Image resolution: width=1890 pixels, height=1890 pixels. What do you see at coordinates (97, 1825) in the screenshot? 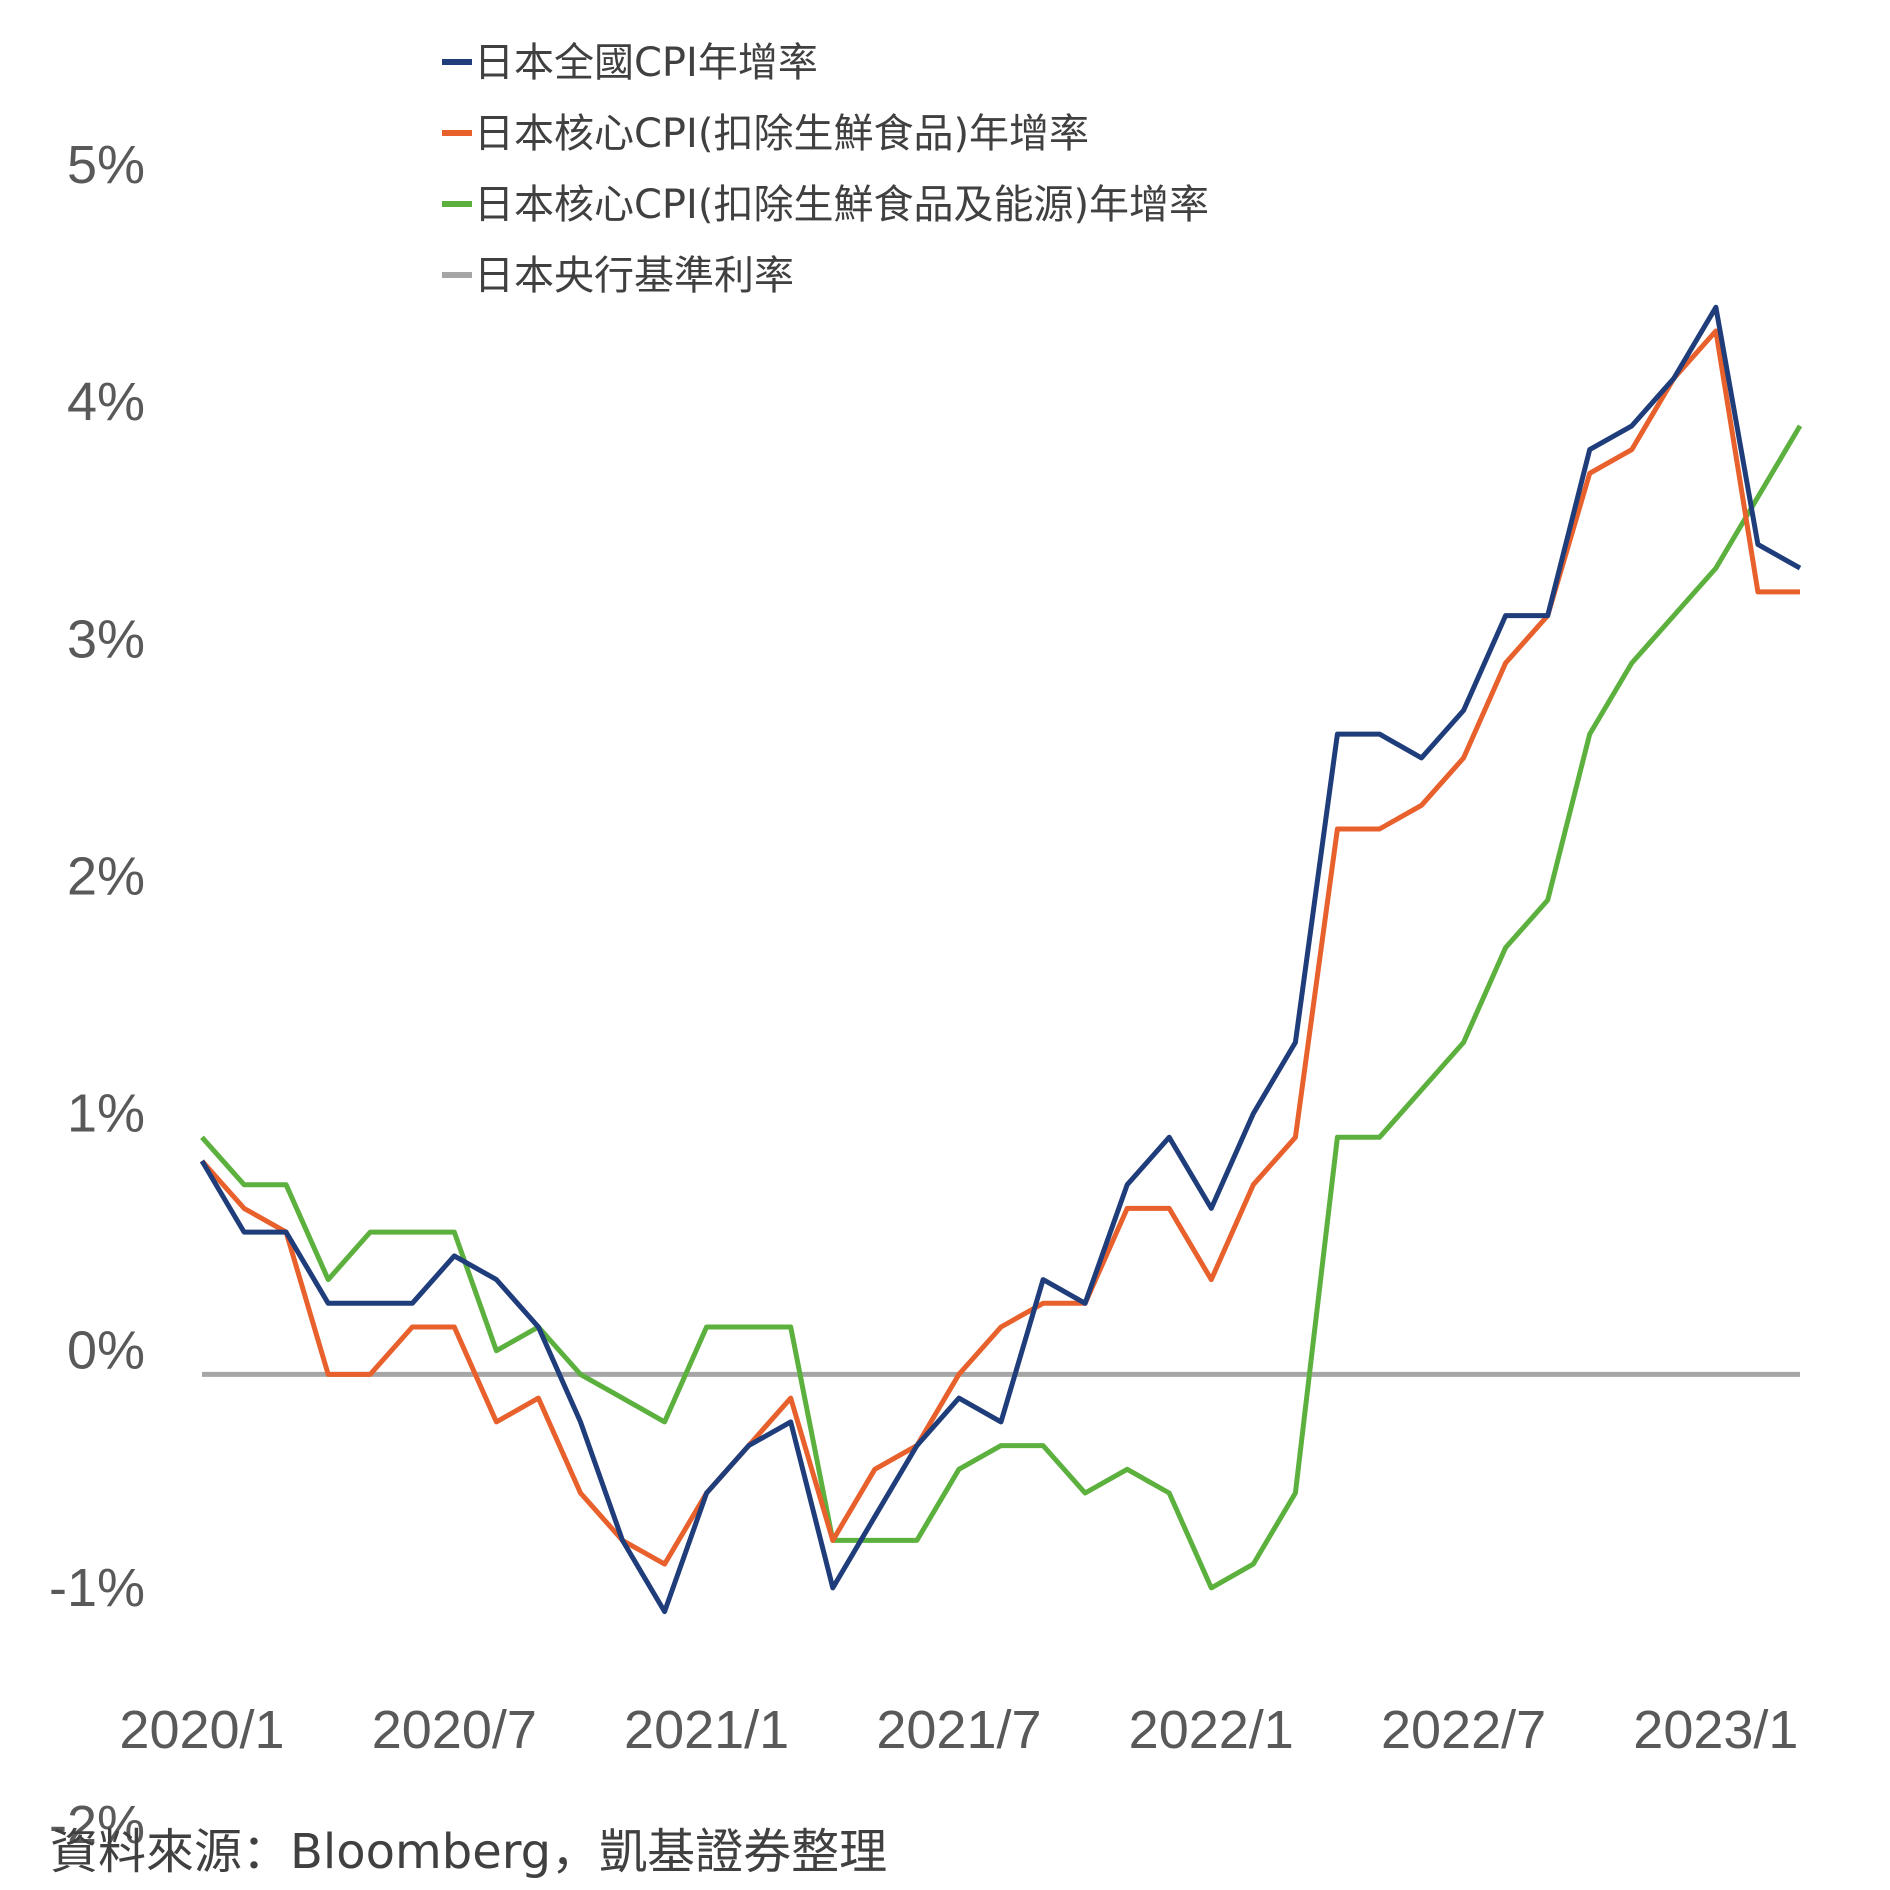
I see `y-tick-label: -2%` at bounding box center [97, 1825].